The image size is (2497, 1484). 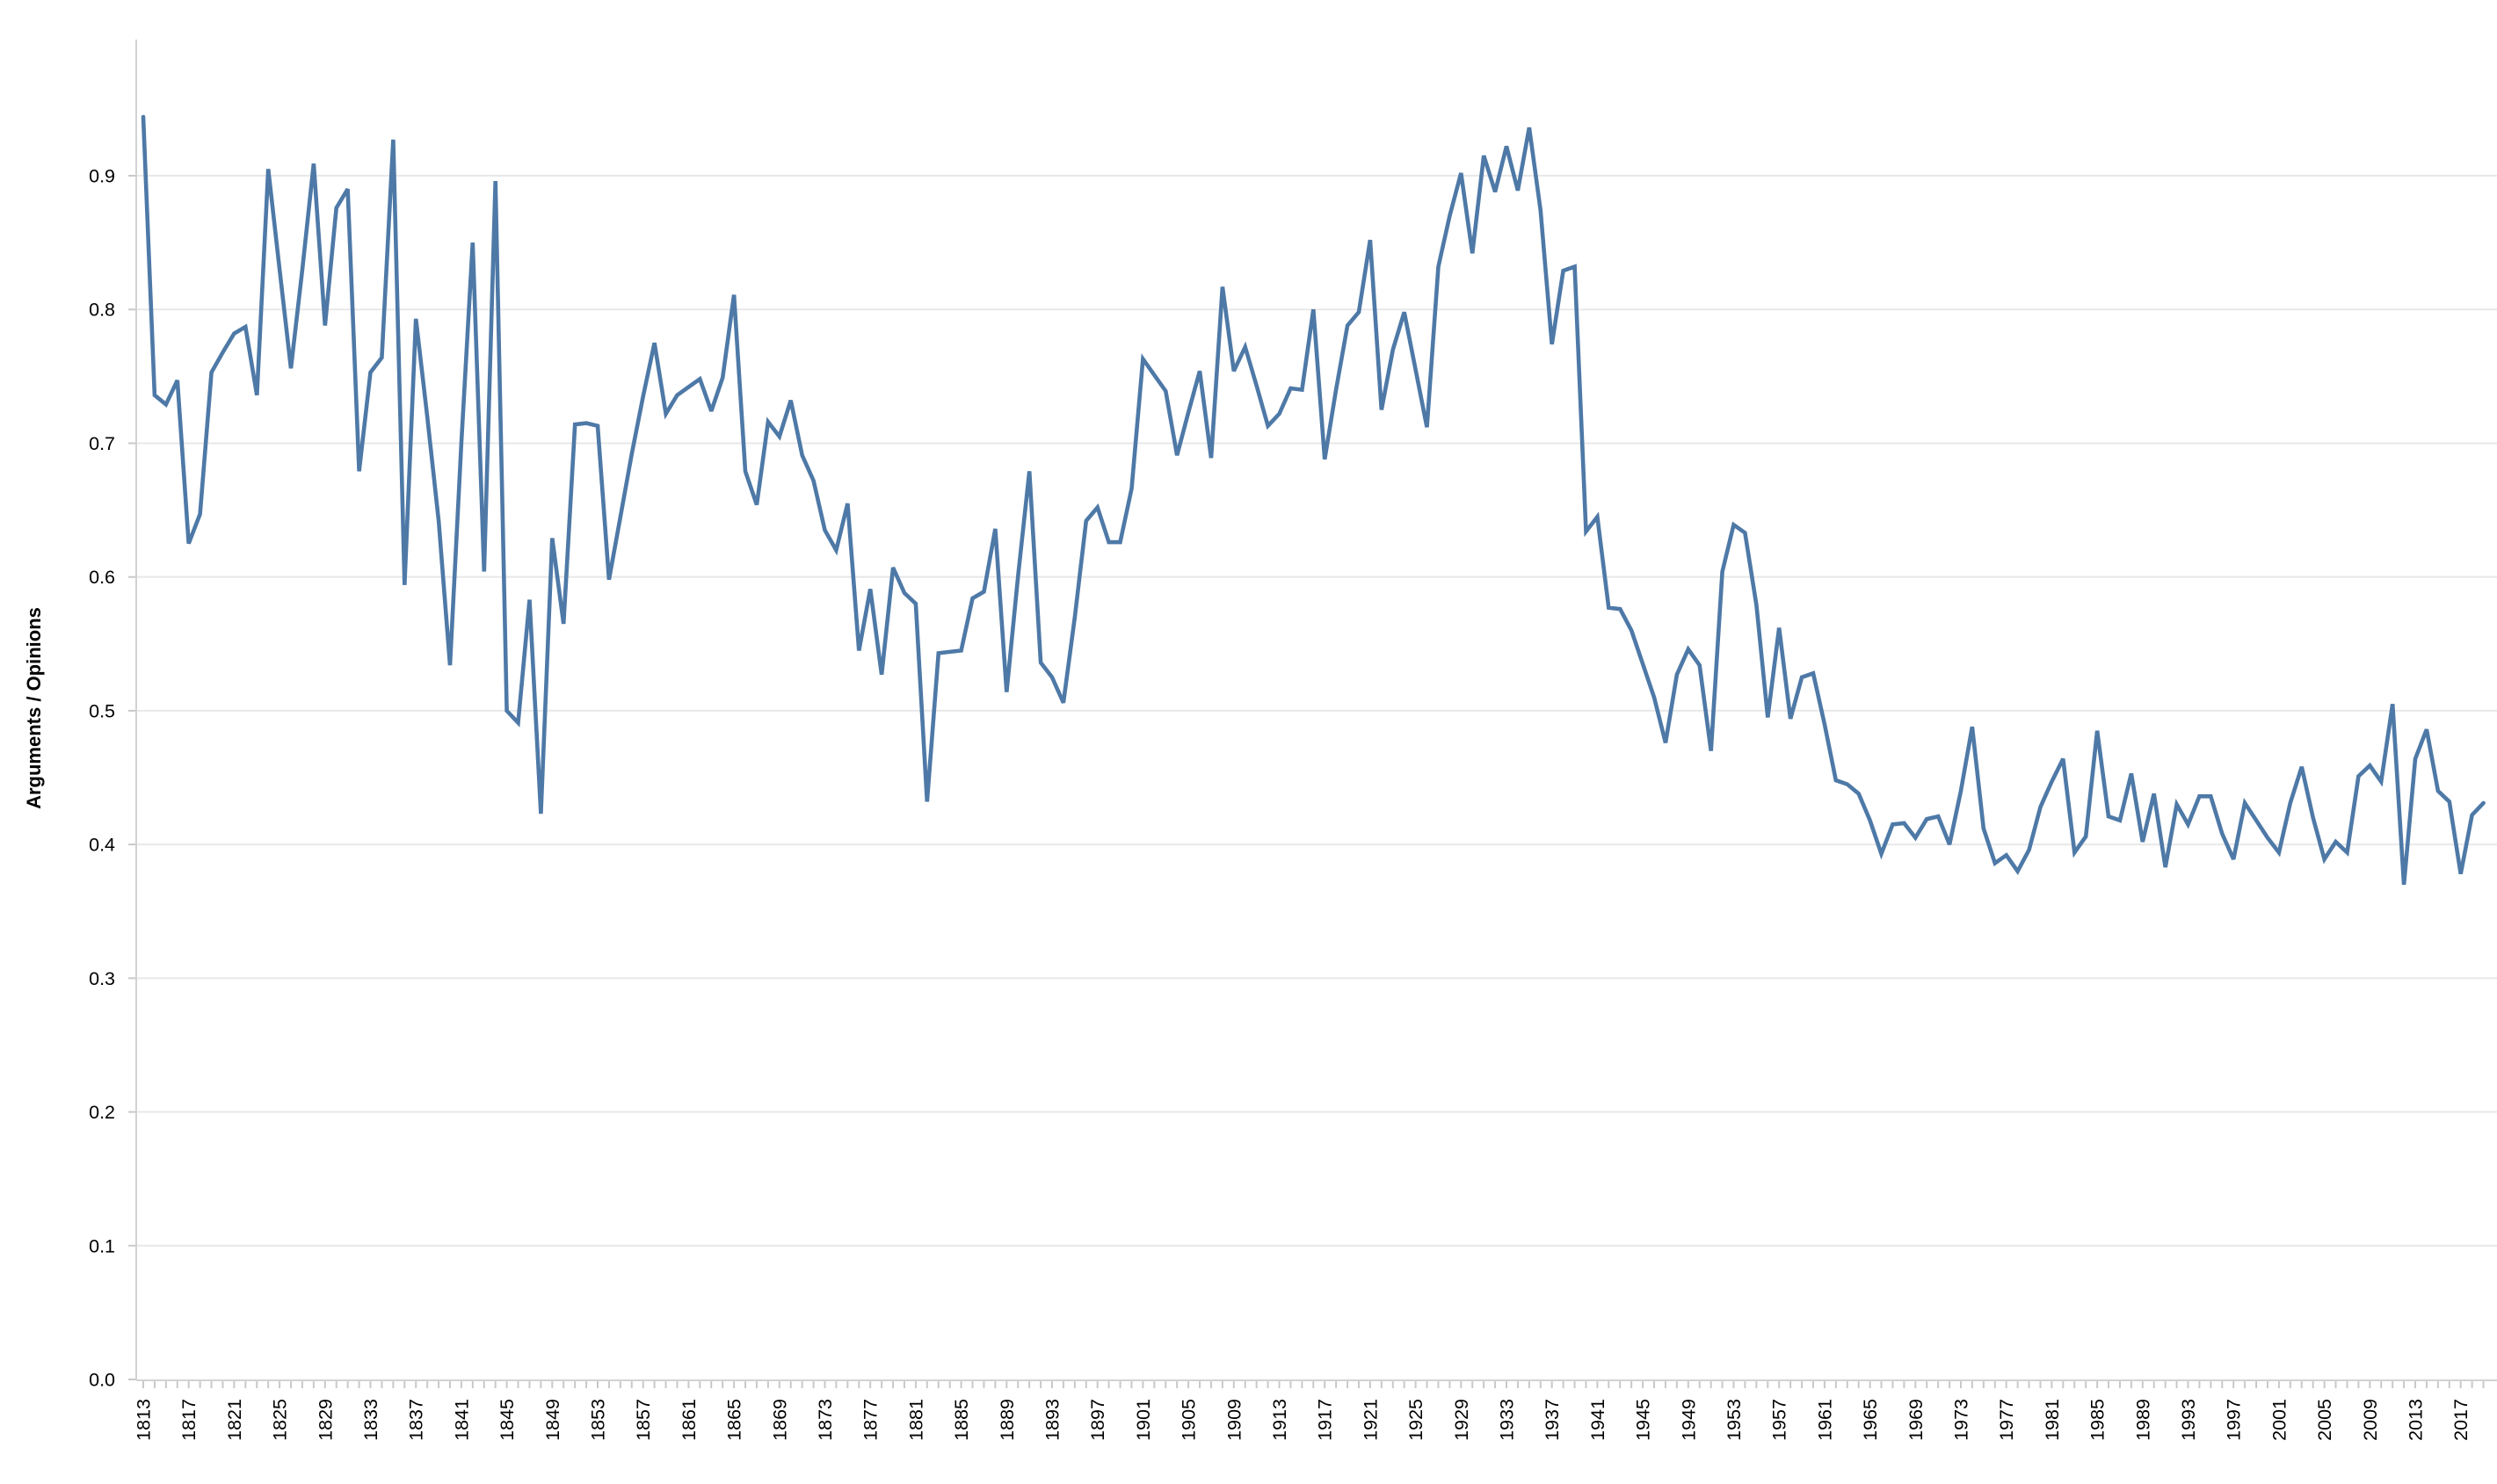 What do you see at coordinates (102, 846) in the screenshot?
I see `y-tick-label: 0.4` at bounding box center [102, 846].